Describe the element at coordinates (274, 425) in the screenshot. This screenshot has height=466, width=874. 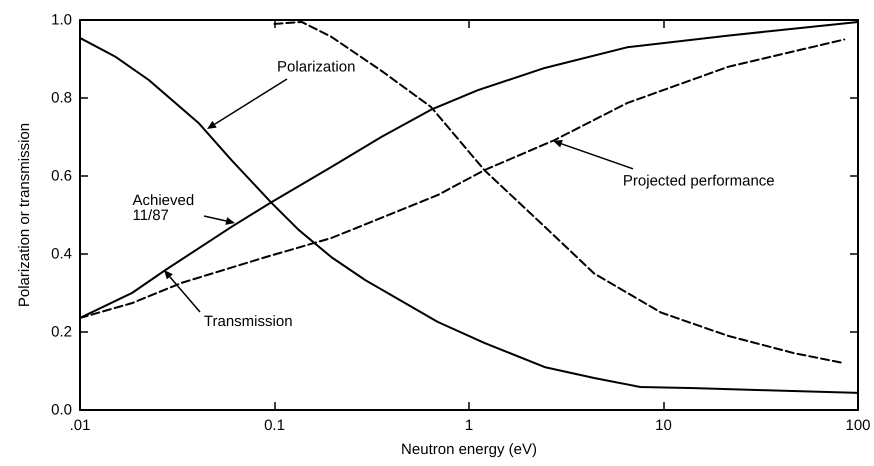
I see `x-tick-label: 0.1` at that location.